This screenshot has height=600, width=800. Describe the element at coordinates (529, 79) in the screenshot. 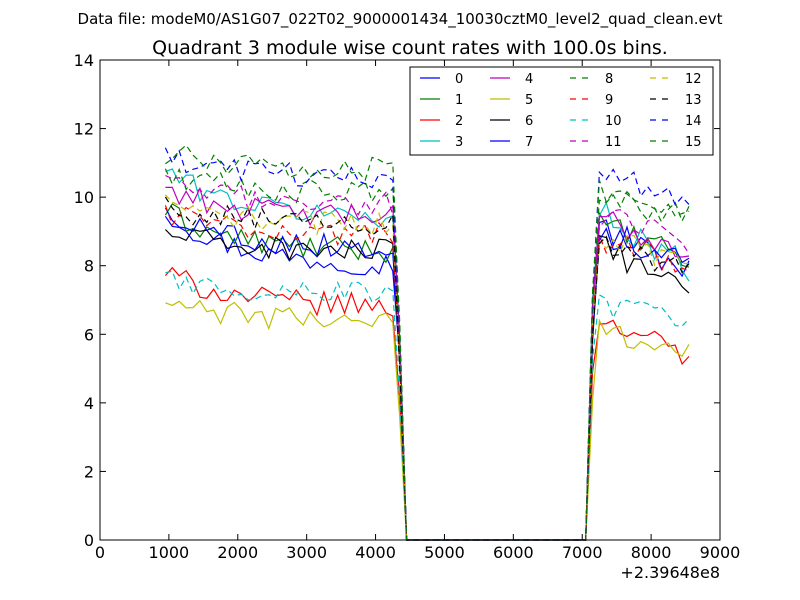

I see `legend-label-4: 4` at that location.